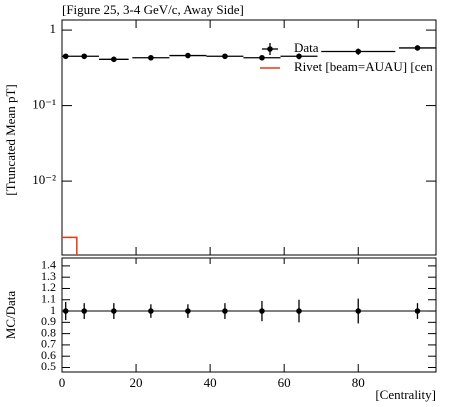  Describe the element at coordinates (48, 332) in the screenshot. I see `y-tick-label: 0.8` at that location.